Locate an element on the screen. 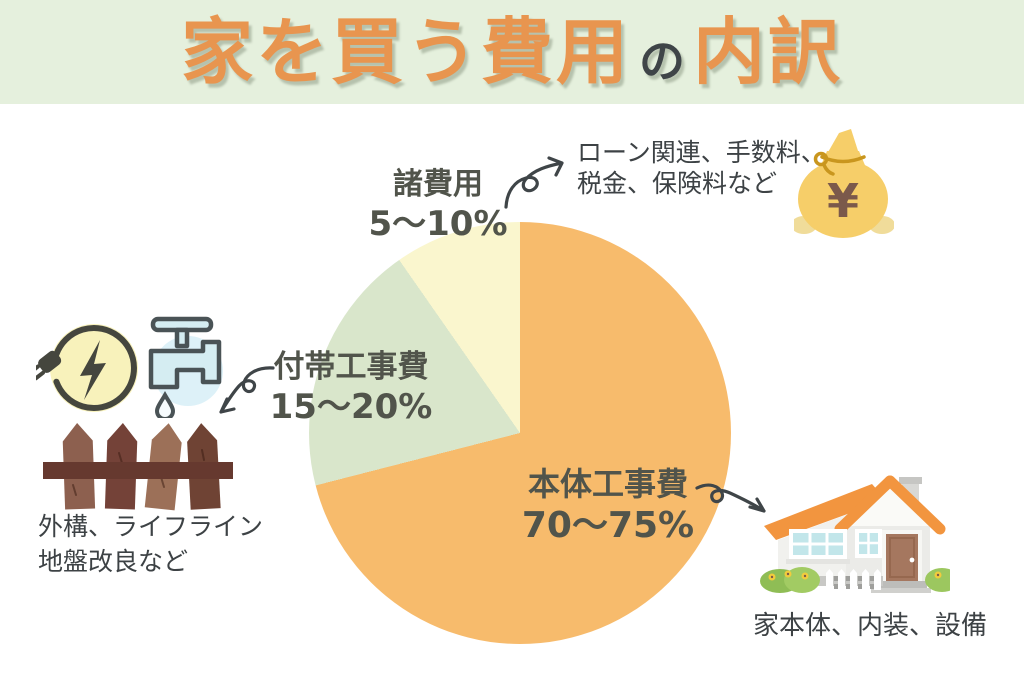  bush-left is located at coordinates (790, 580).